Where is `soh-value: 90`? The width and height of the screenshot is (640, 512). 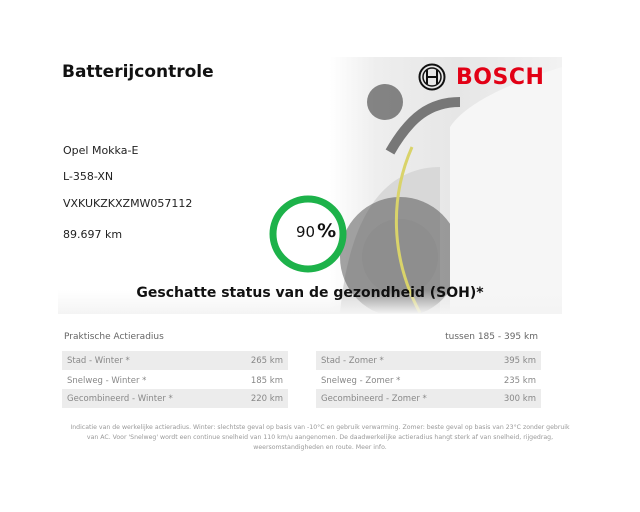 soh-value: 90 is located at coordinates (306, 232).